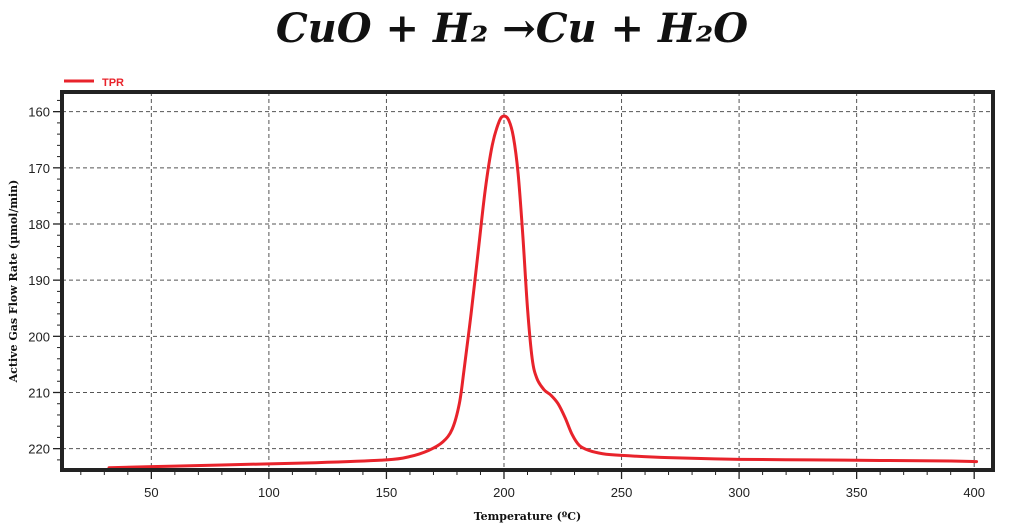  I want to click on legend-label-tpr: TPR, so click(113, 83).